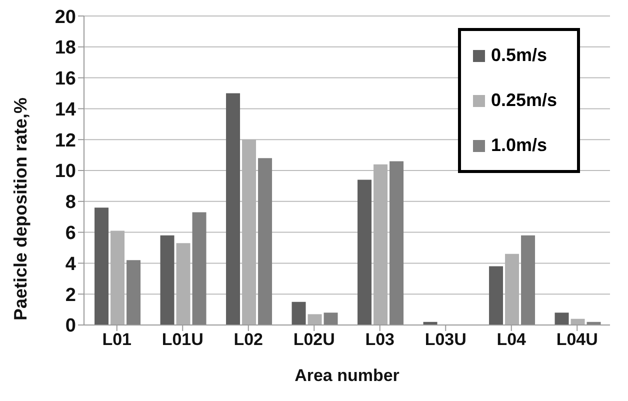 The image size is (628, 401). I want to click on legend-label: 0.5m/s, so click(518, 55).